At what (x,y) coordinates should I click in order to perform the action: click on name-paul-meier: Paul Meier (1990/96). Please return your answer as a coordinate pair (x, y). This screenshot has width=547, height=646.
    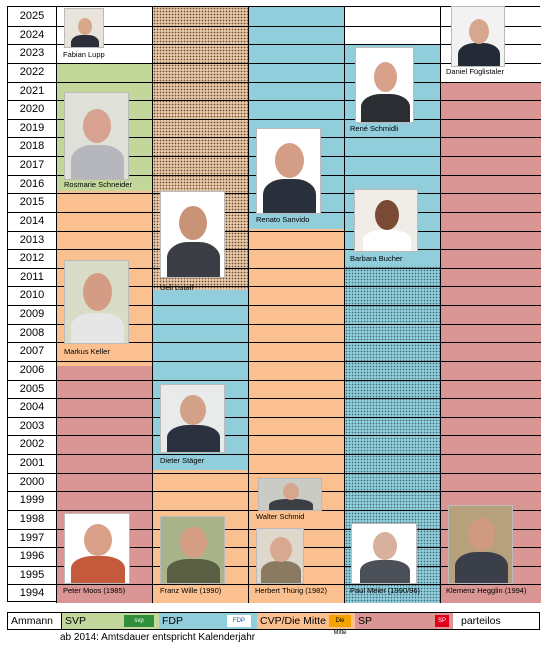
    Looking at the image, I should click on (385, 590).